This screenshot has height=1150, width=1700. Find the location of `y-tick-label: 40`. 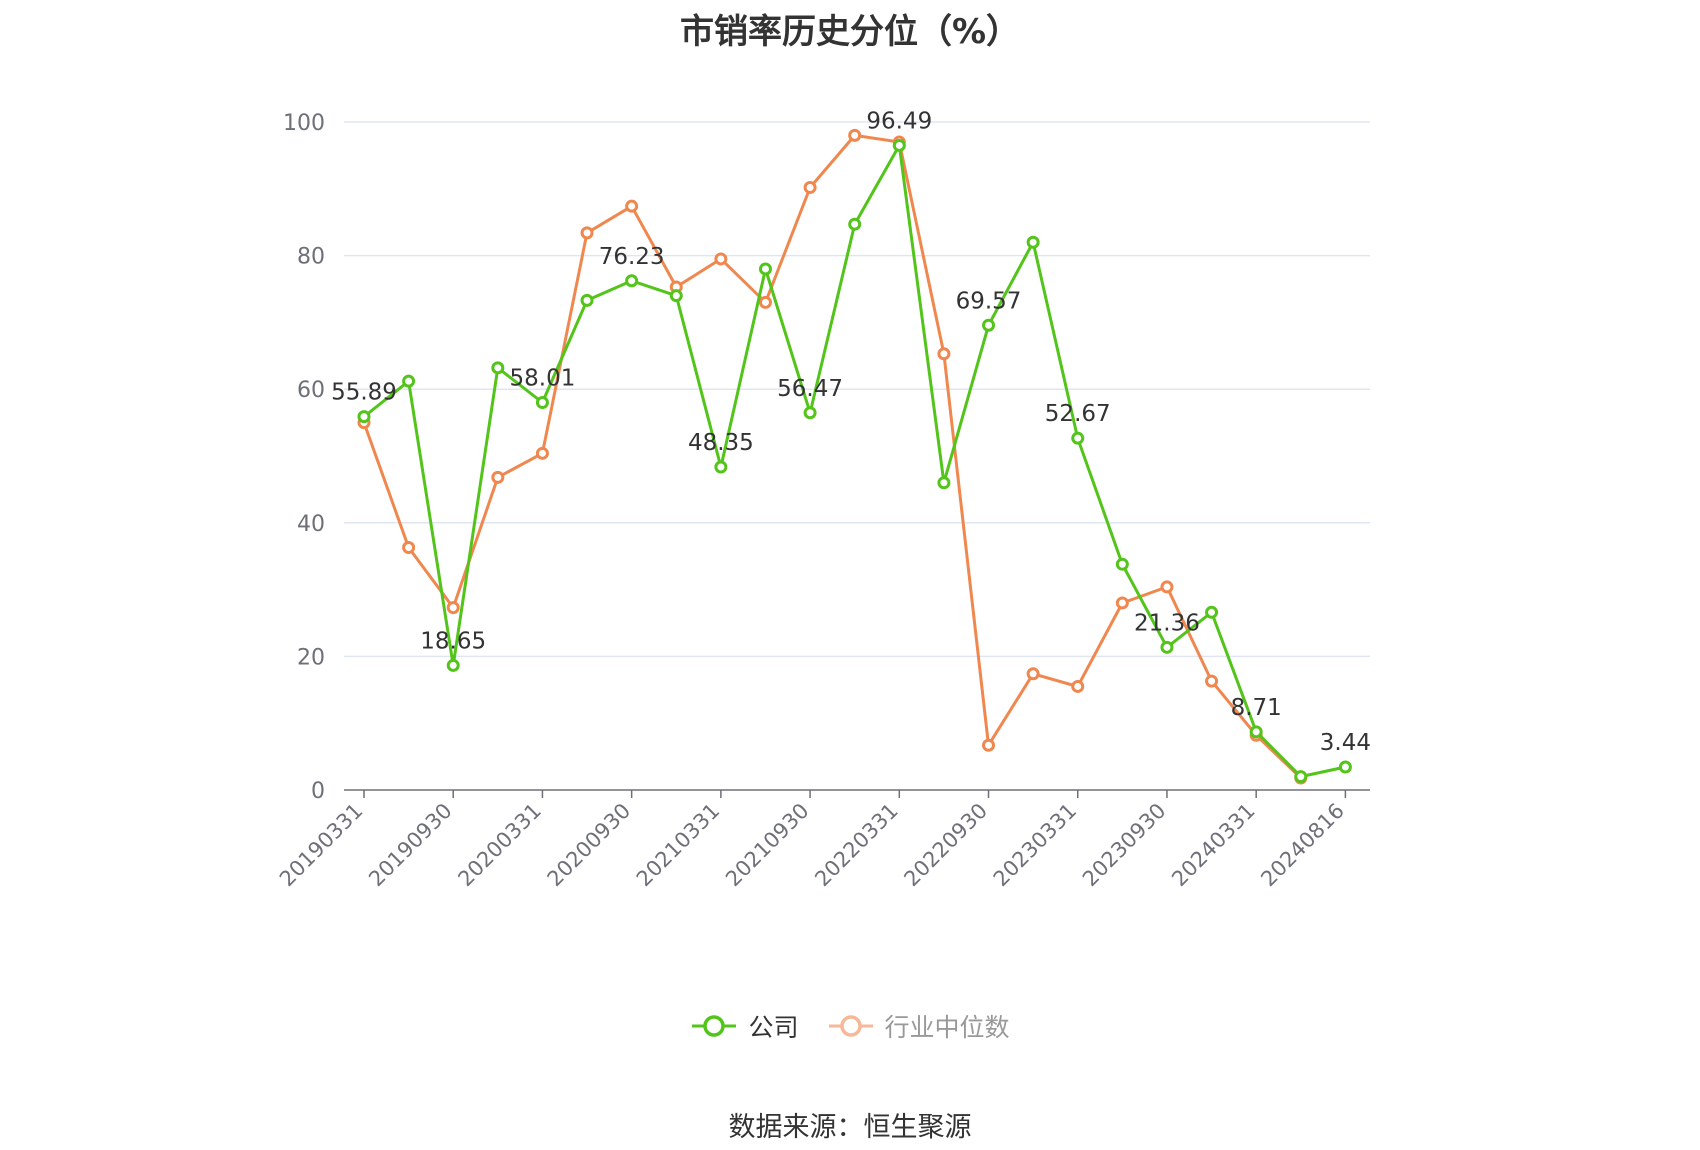

y-tick-label: 40 is located at coordinates (311, 524).